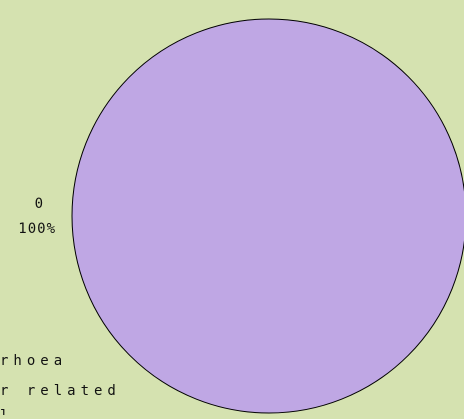  Describe the element at coordinates (33, 361) in the screenshot. I see `legend-line-1: rhoea` at that location.